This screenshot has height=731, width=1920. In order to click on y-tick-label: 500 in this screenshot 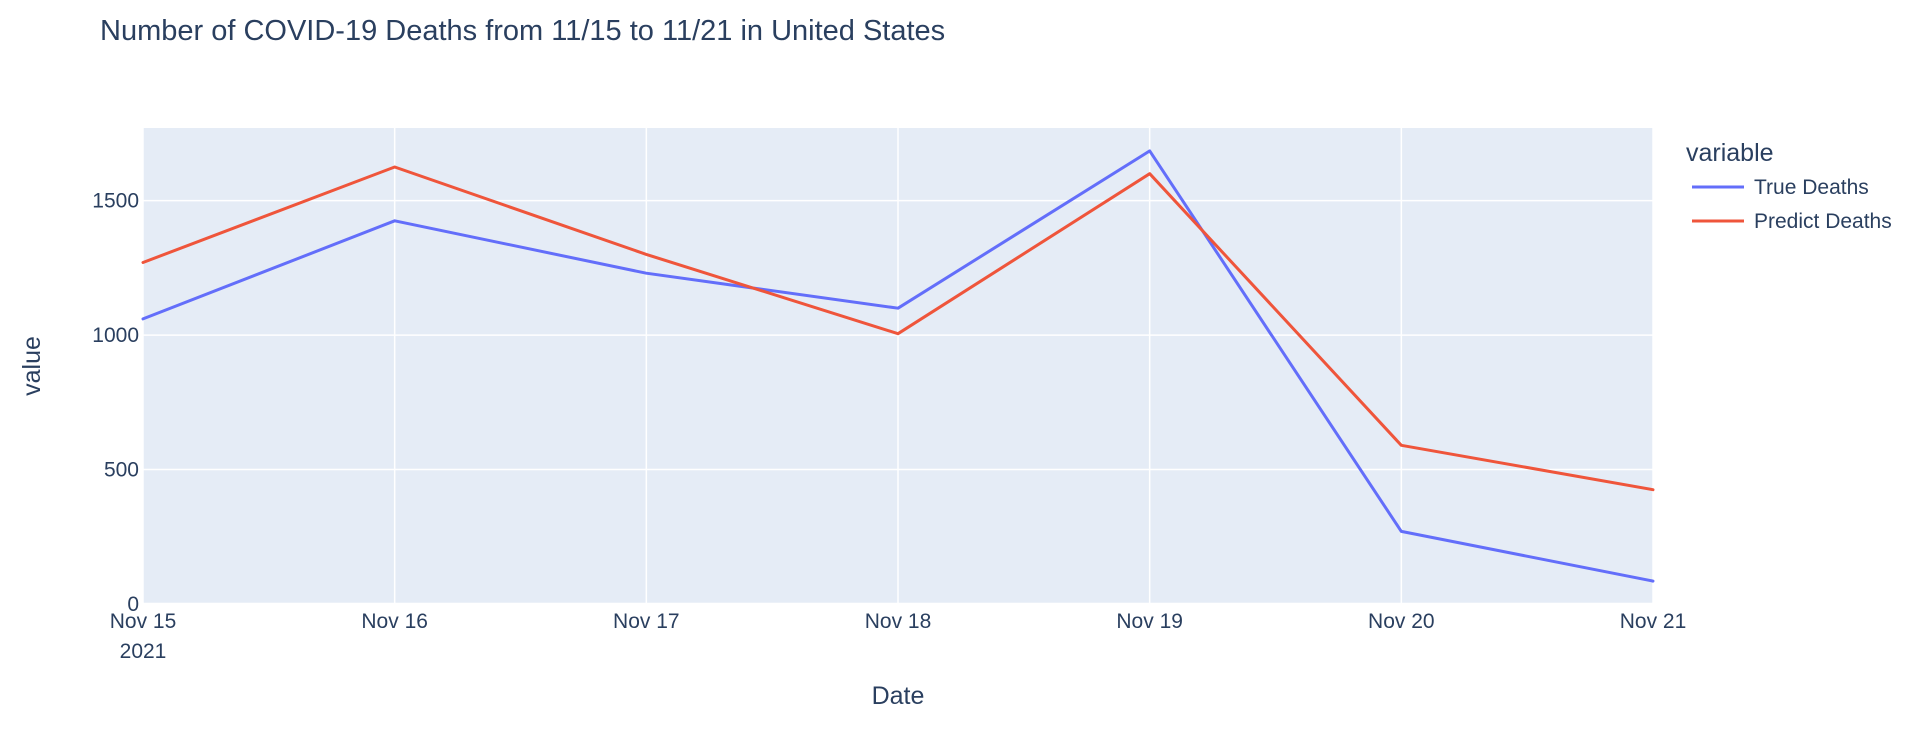, I will do `click(121, 470)`.